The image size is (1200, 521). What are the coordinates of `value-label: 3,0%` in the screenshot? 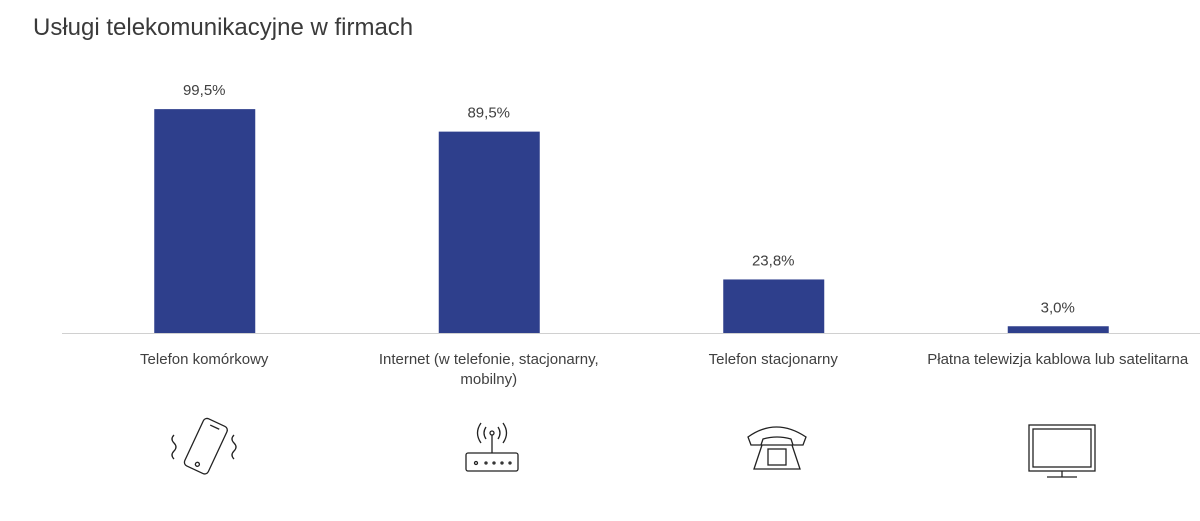 It's located at (1058, 307).